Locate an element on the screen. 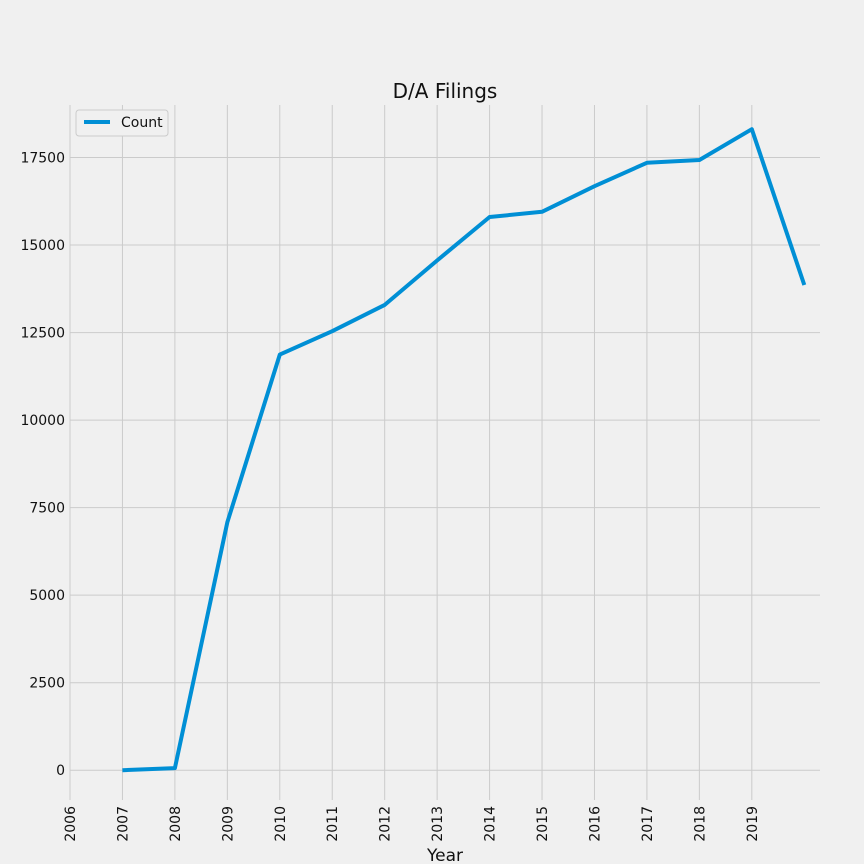 The image size is (864, 864). x-tick-label: 2015 is located at coordinates (543, 824).